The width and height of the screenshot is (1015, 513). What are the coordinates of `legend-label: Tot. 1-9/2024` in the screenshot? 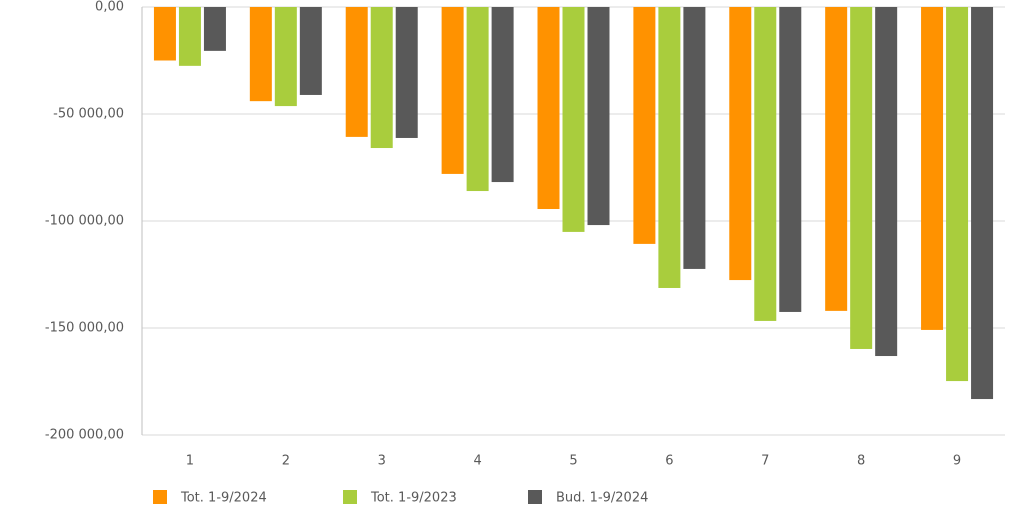 It's located at (223, 498).